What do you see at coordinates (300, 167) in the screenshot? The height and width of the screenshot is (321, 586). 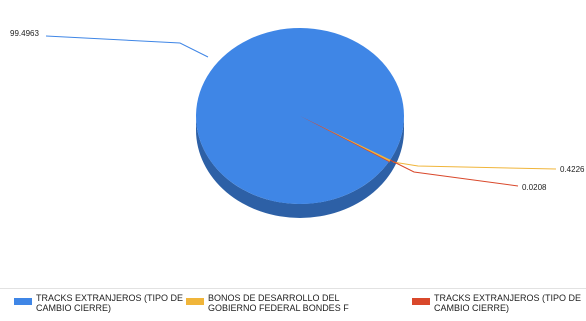 I see `pie-side` at bounding box center [300, 167].